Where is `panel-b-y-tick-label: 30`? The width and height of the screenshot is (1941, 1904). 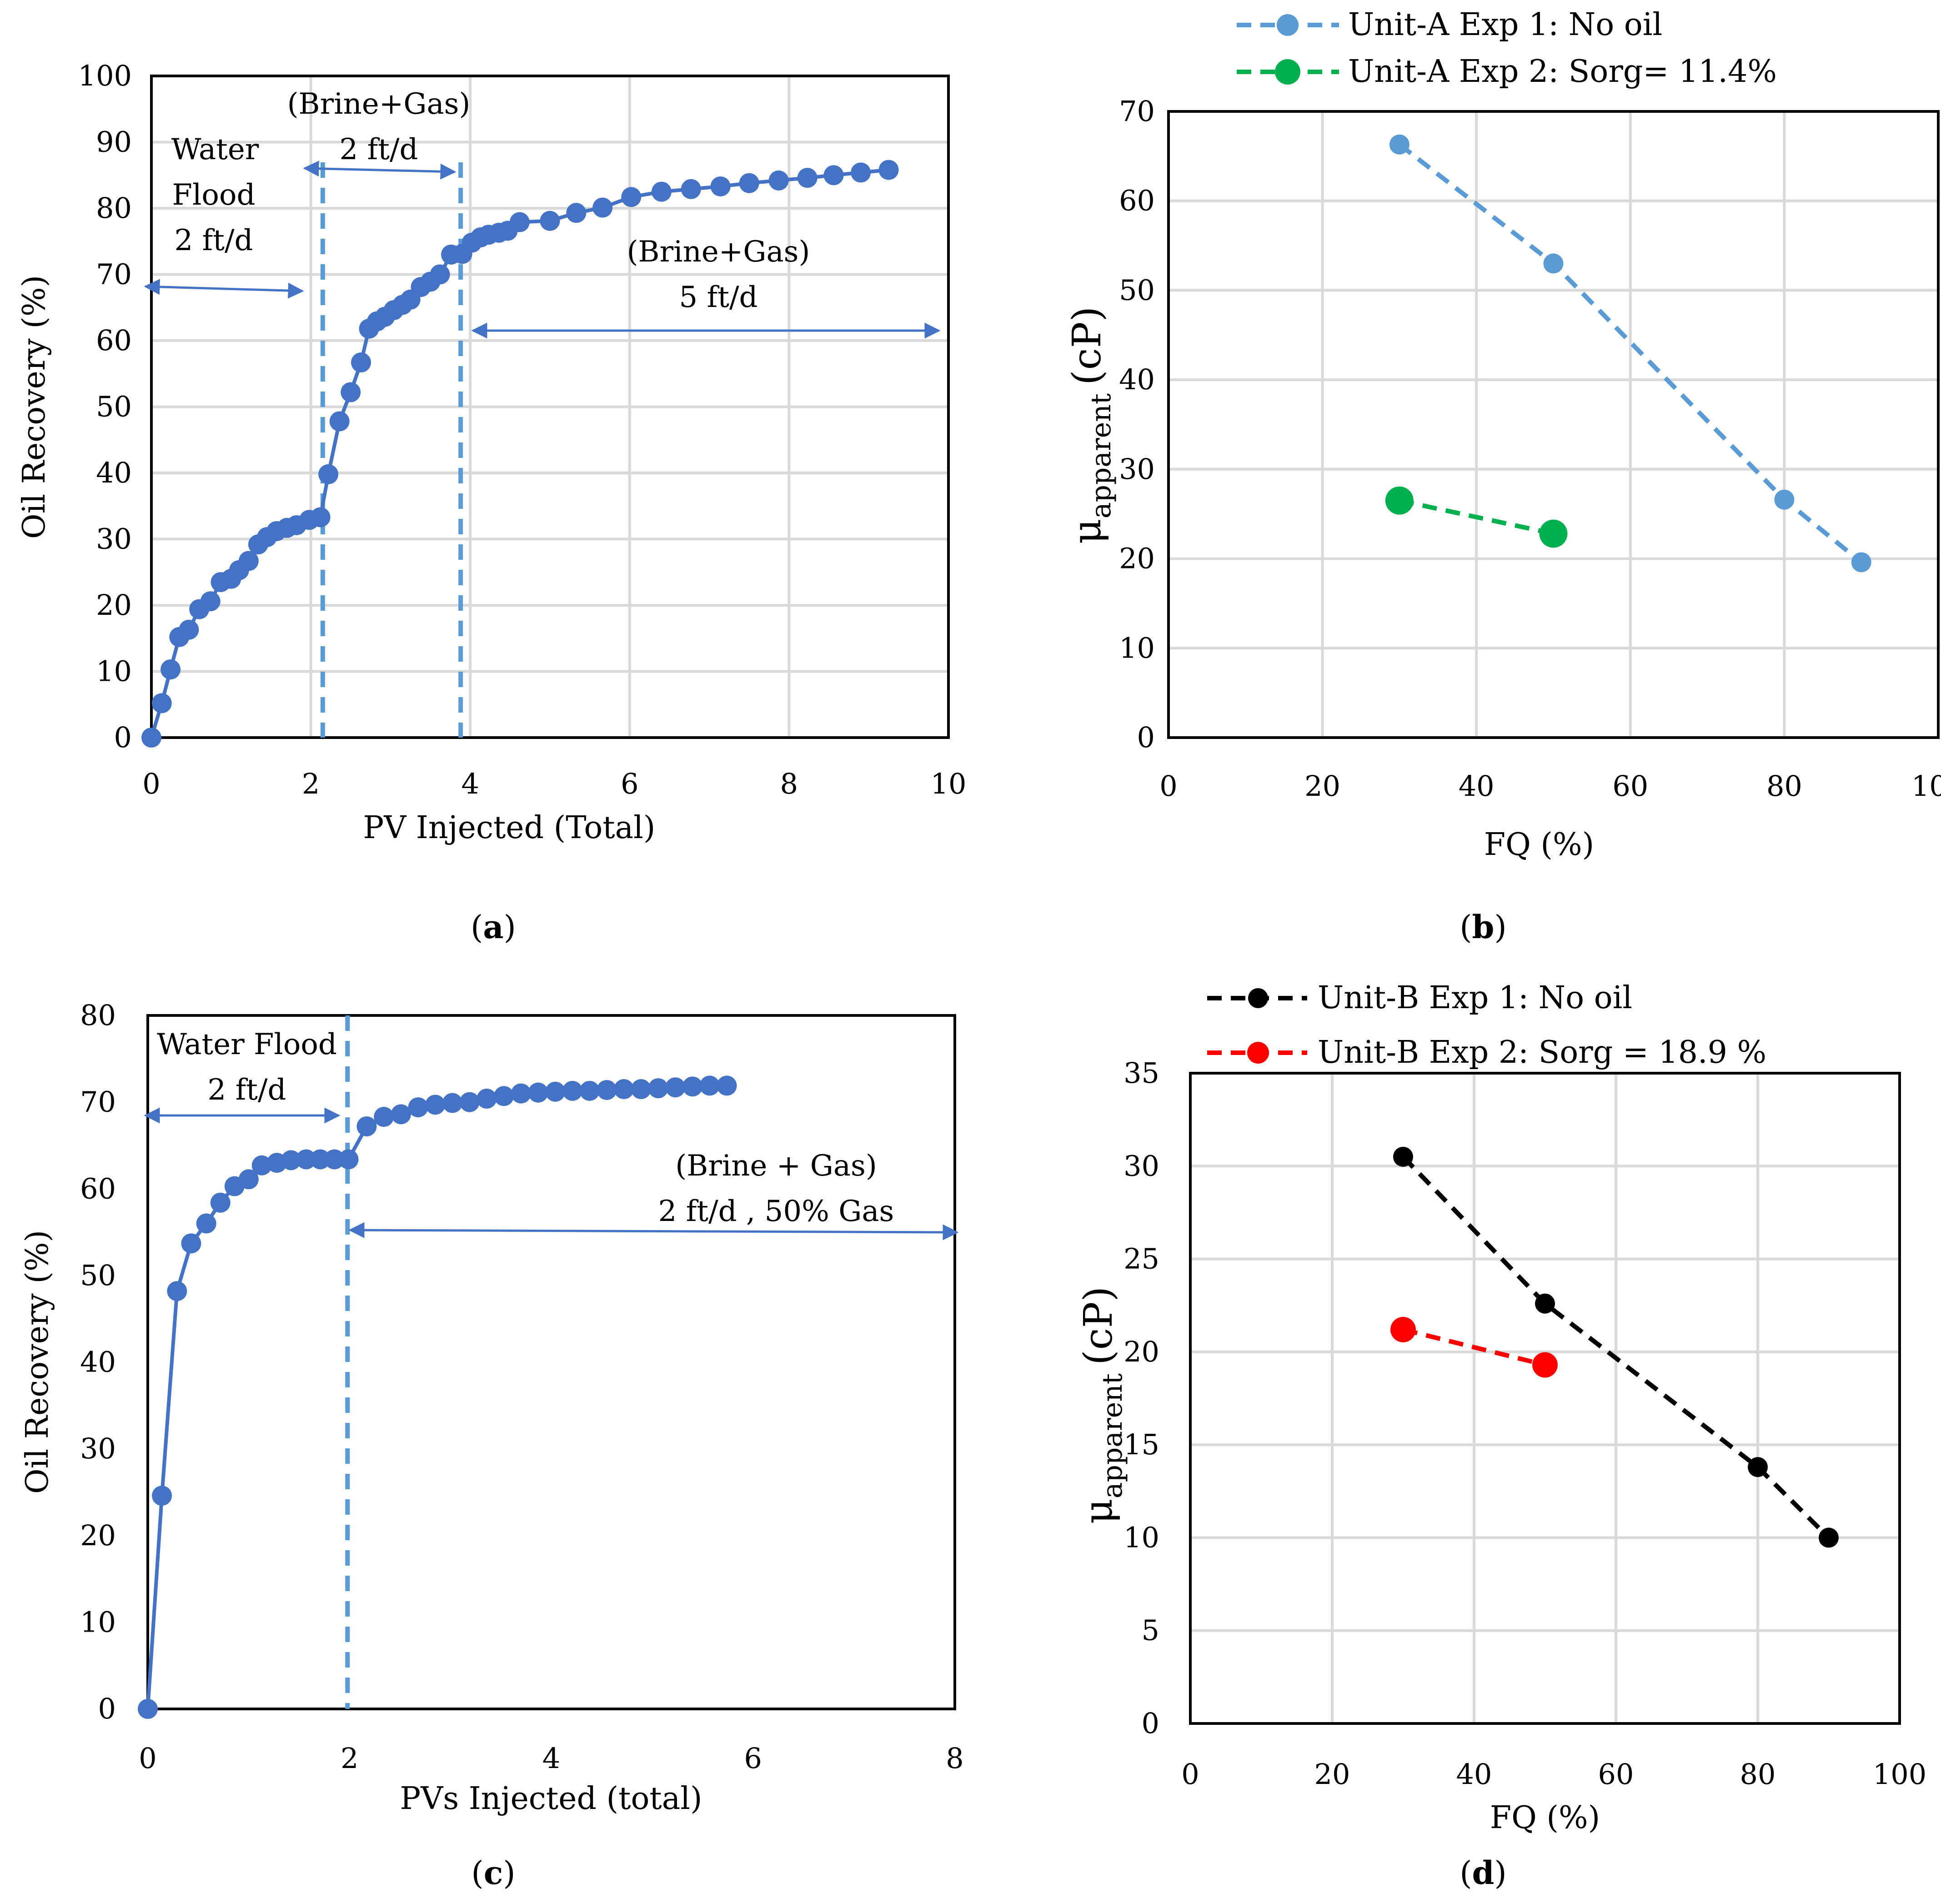 panel-b-y-tick-label: 30 is located at coordinates (1137, 469).